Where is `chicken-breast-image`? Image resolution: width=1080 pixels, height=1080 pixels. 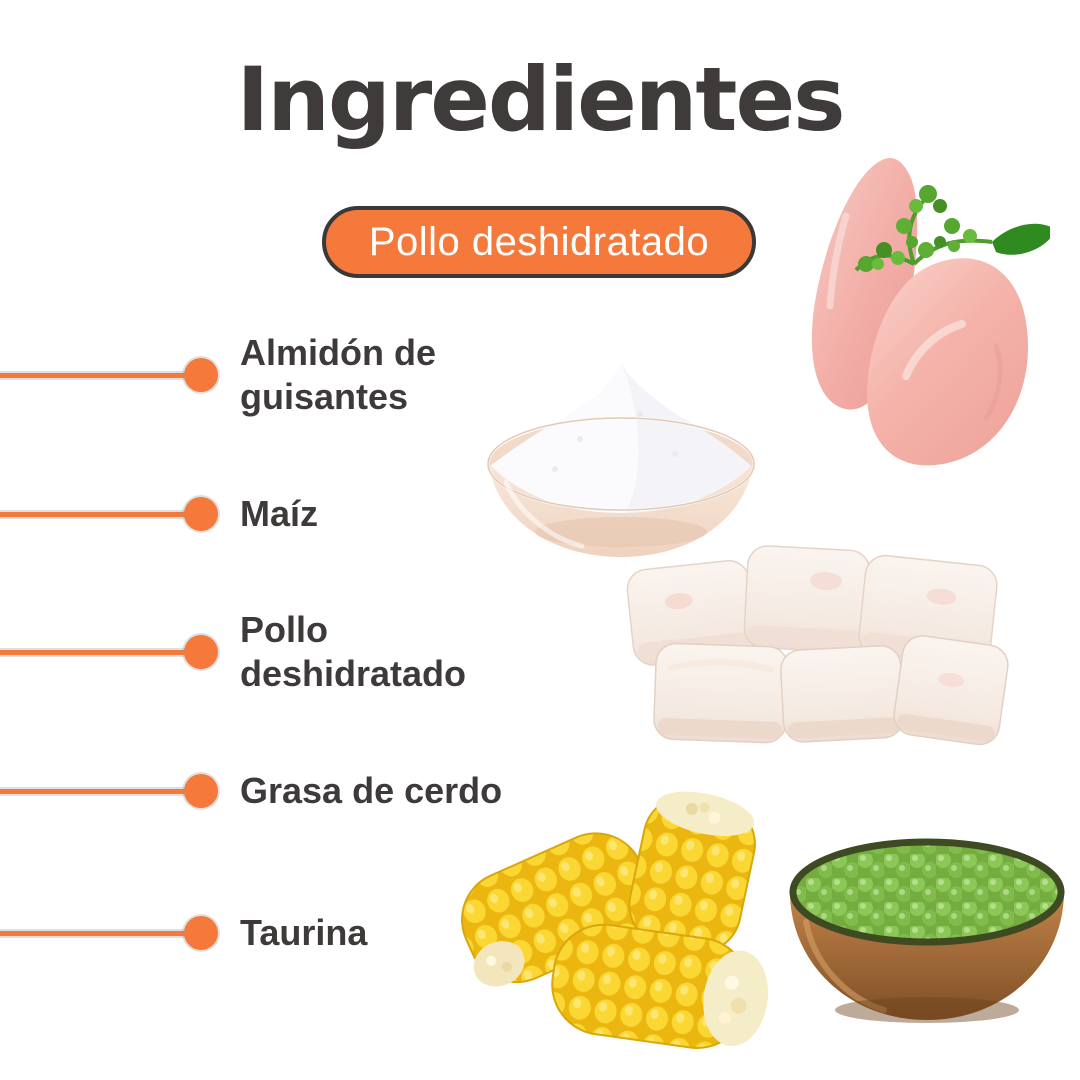 chicken-breast-image is located at coordinates (930, 311).